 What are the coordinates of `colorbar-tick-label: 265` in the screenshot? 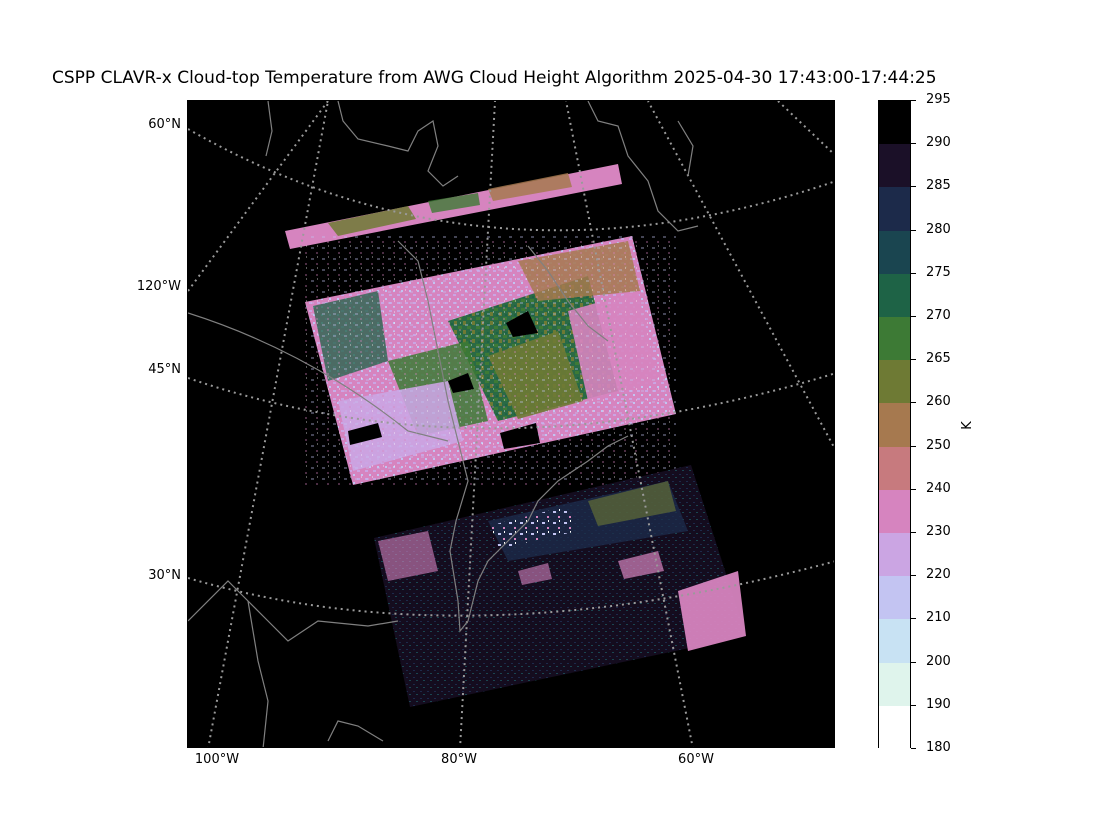 It's located at (938, 359).